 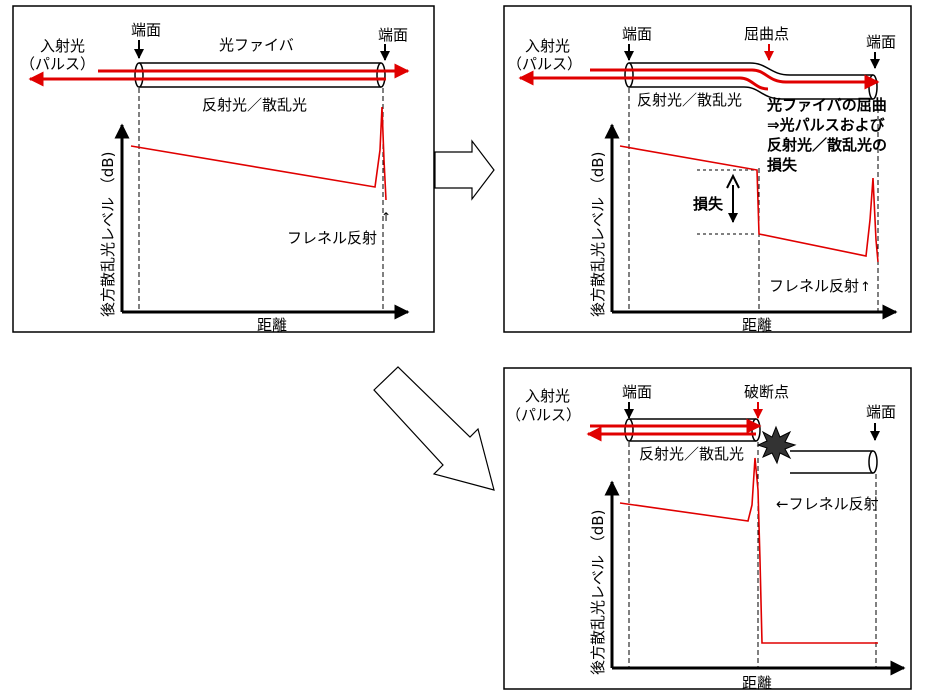 I want to click on fiber-cylinder, so click(x=260, y=75).